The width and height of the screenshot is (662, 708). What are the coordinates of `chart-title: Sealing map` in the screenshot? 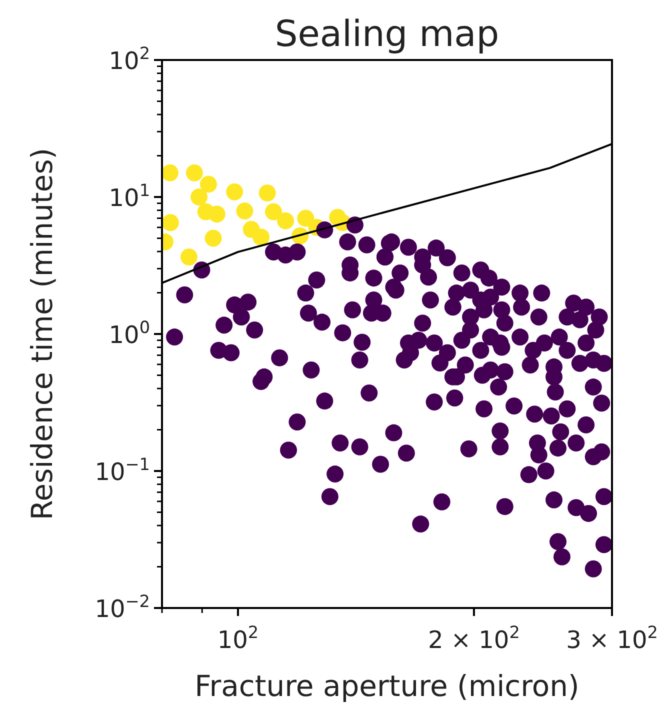 It's located at (387, 34).